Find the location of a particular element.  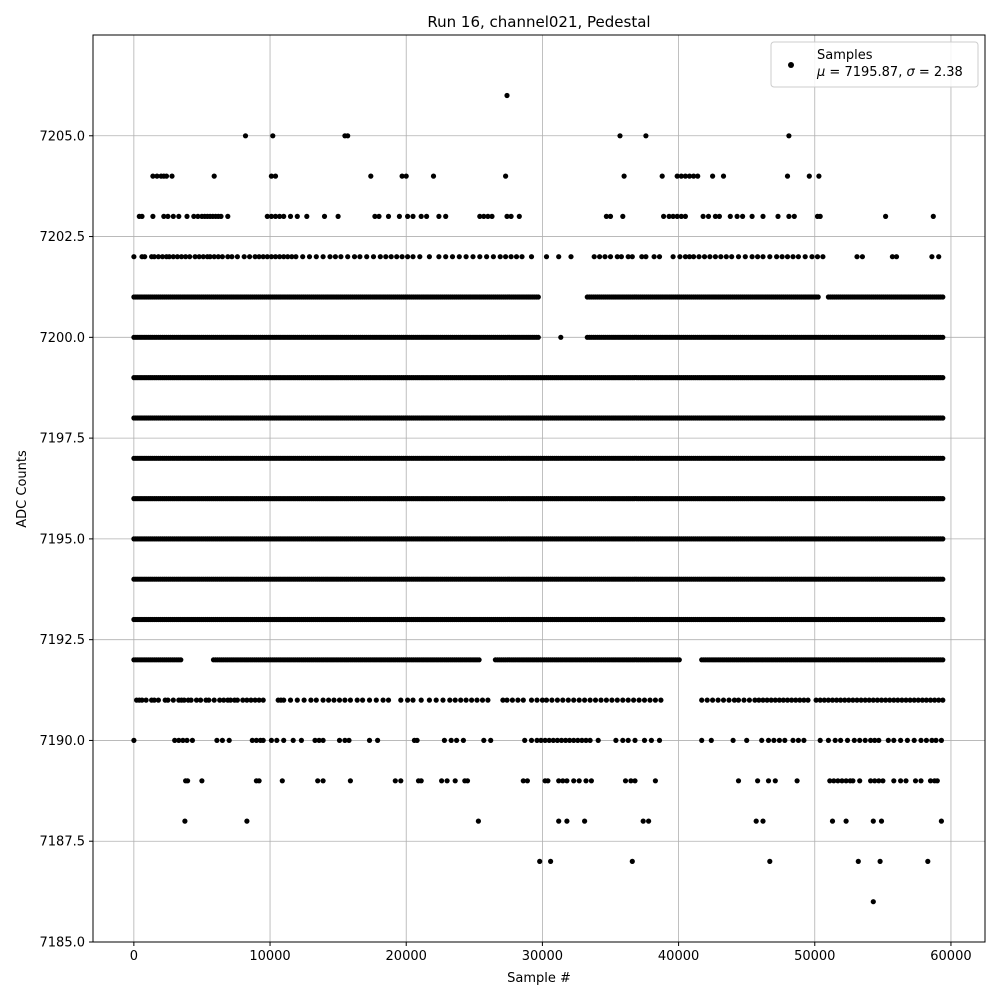

legend-marker is located at coordinates (791, 65).